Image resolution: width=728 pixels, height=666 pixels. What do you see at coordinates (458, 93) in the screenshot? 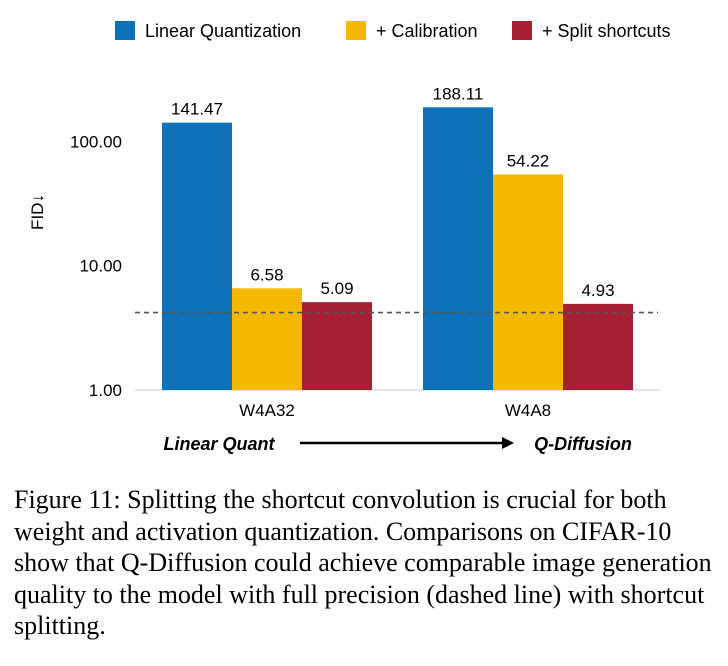
I see `data-label: 188.11` at bounding box center [458, 93].